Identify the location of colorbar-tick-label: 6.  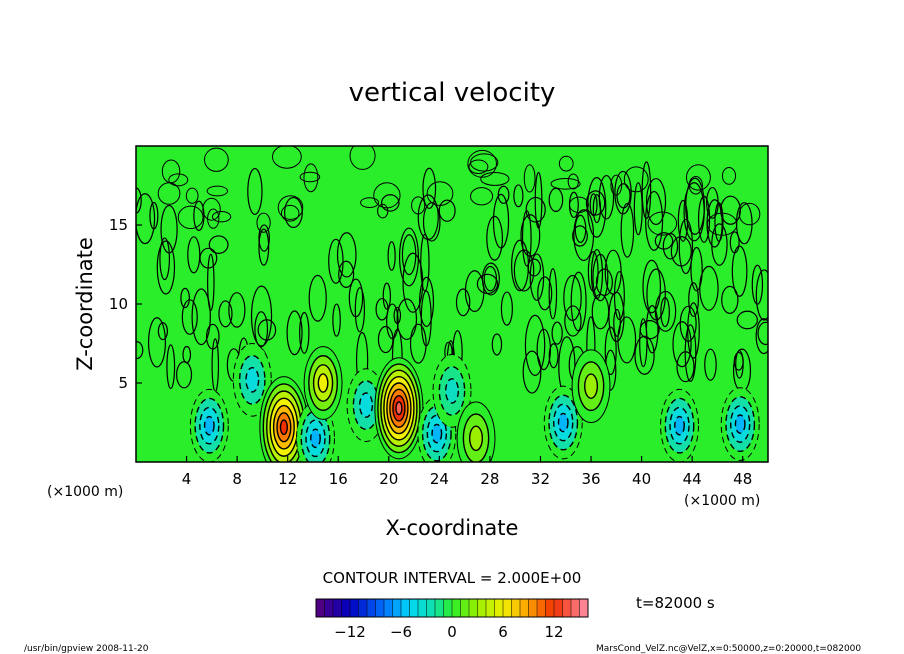
(503, 632).